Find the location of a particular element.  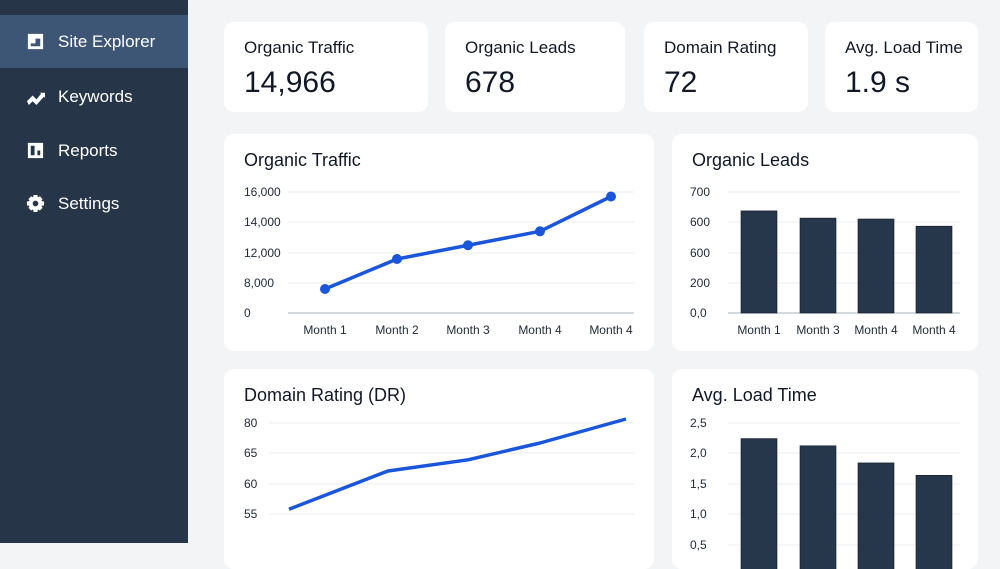

stat-value: 1.9 s is located at coordinates (878, 82).